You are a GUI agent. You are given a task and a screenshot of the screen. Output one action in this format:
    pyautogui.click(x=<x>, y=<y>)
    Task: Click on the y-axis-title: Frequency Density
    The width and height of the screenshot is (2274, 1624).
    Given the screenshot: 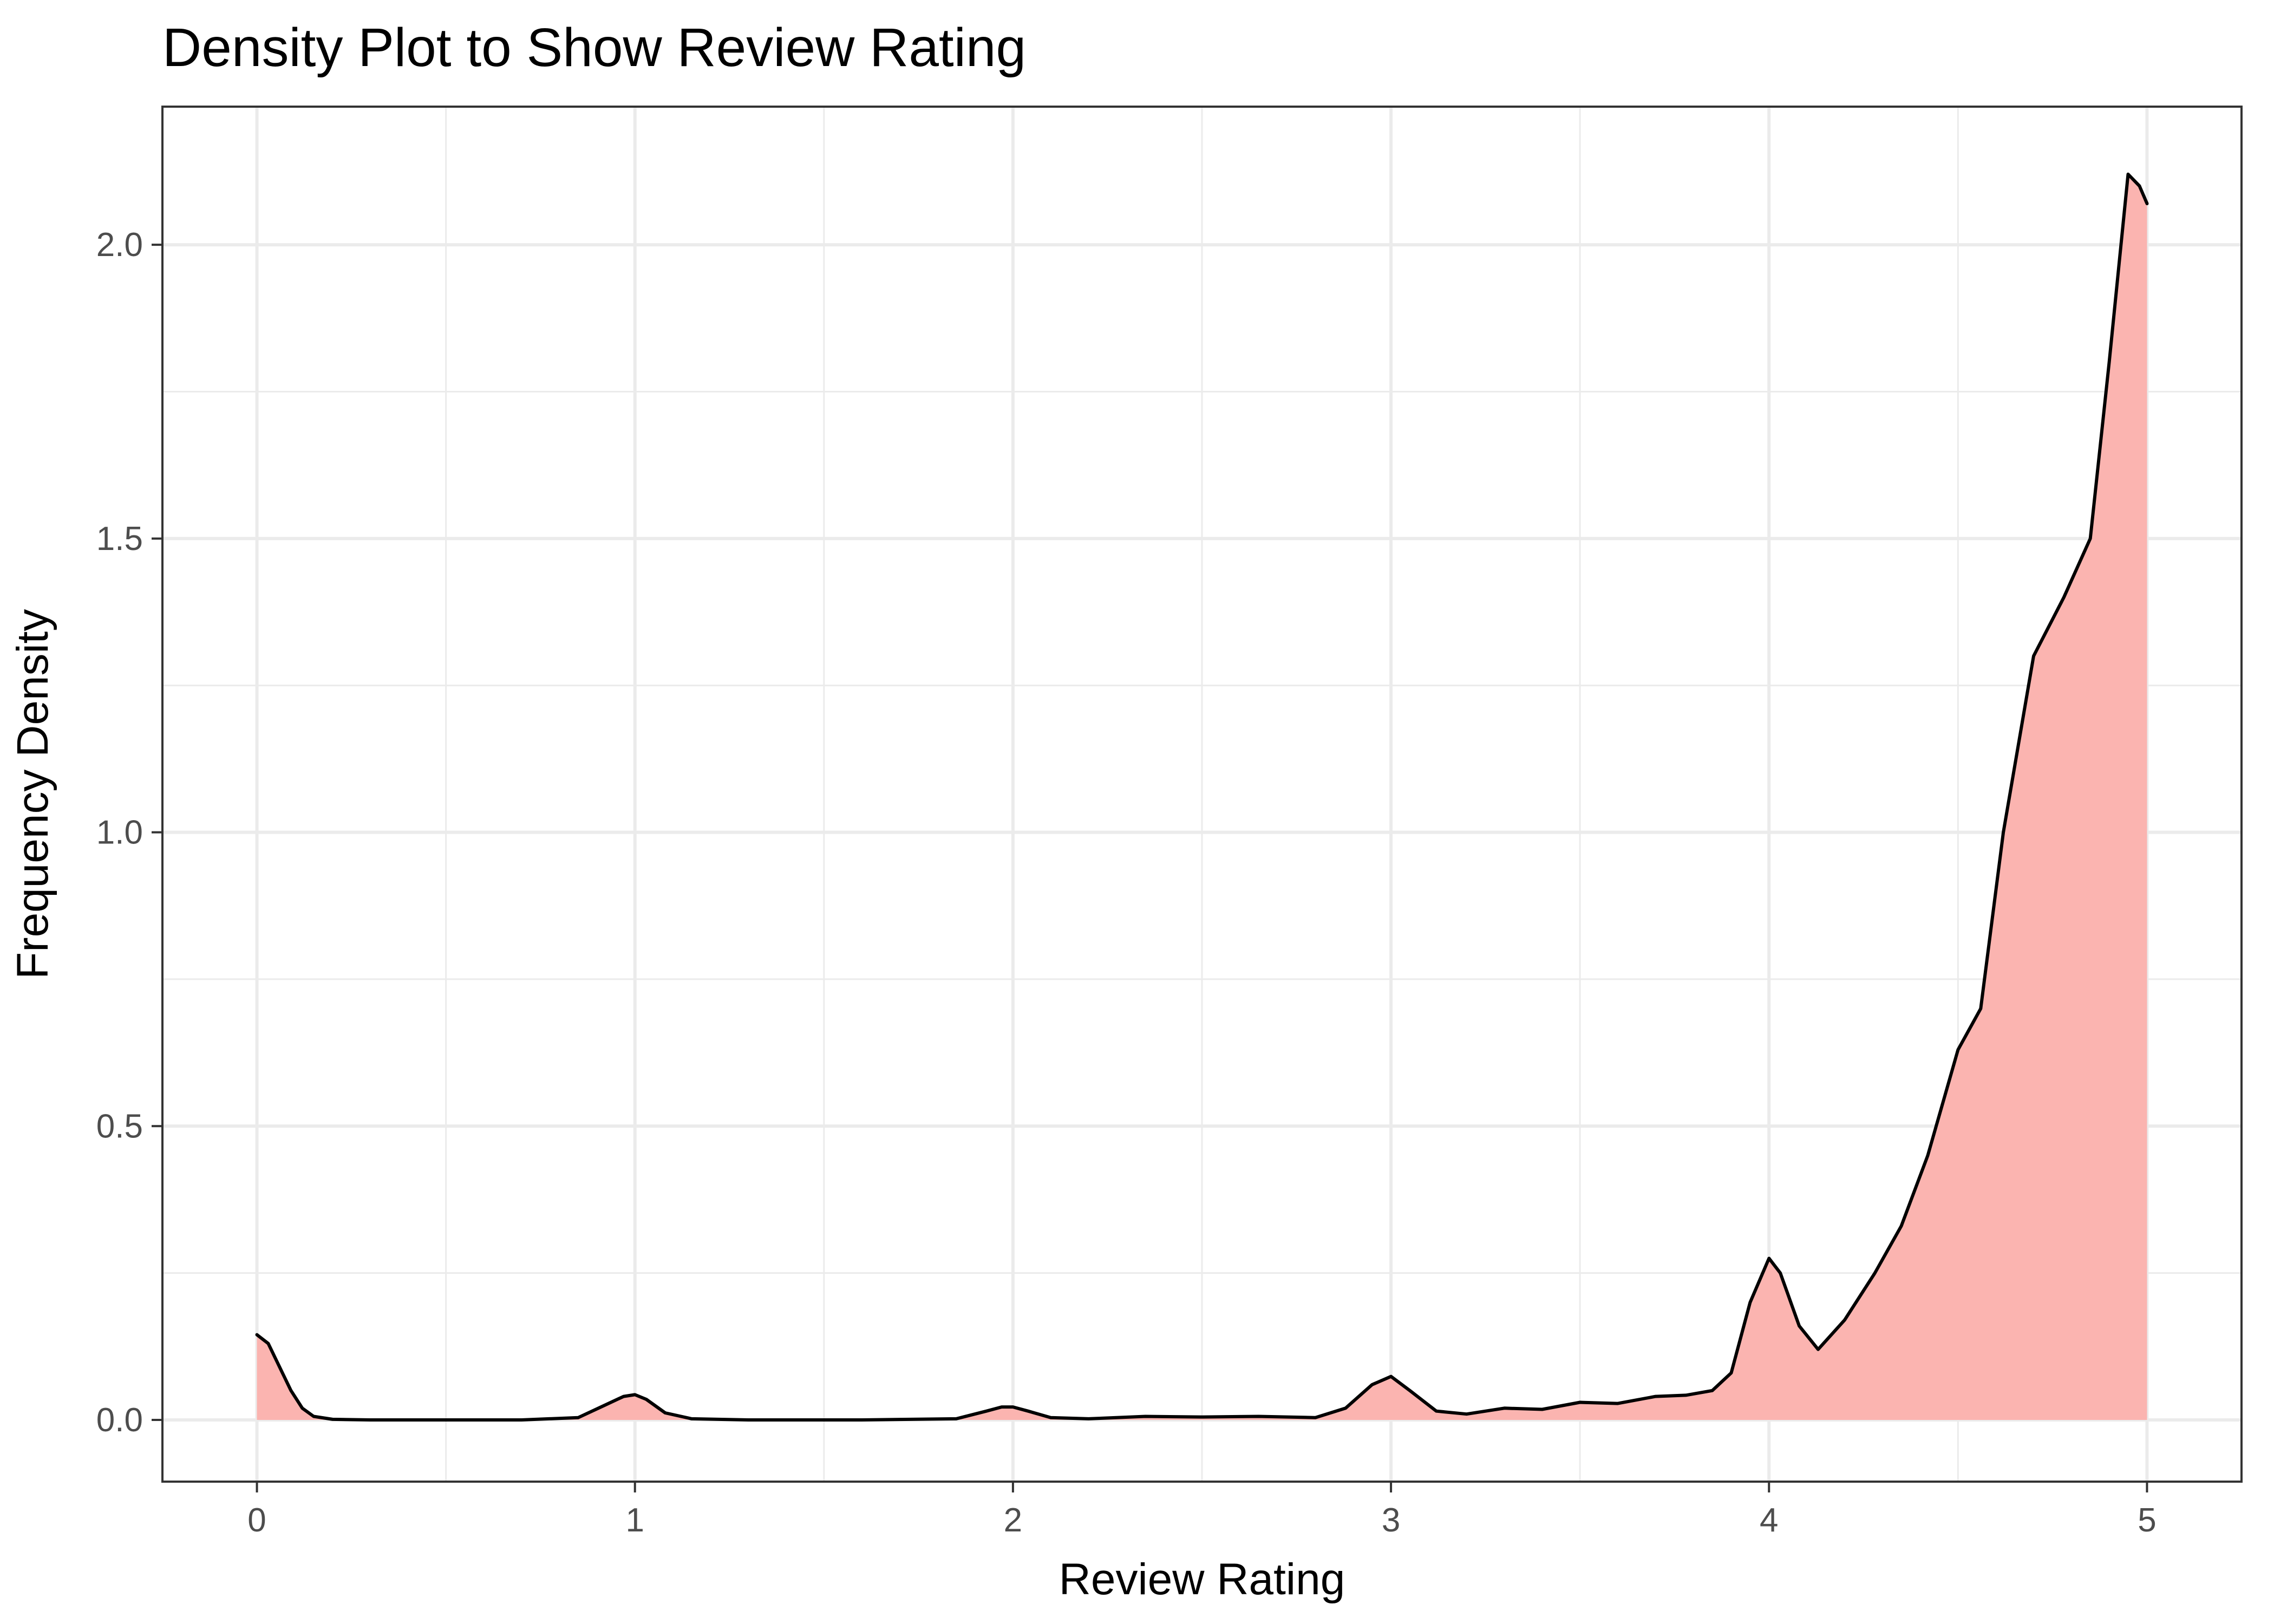 What is the action you would take?
    pyautogui.click(x=32, y=794)
    